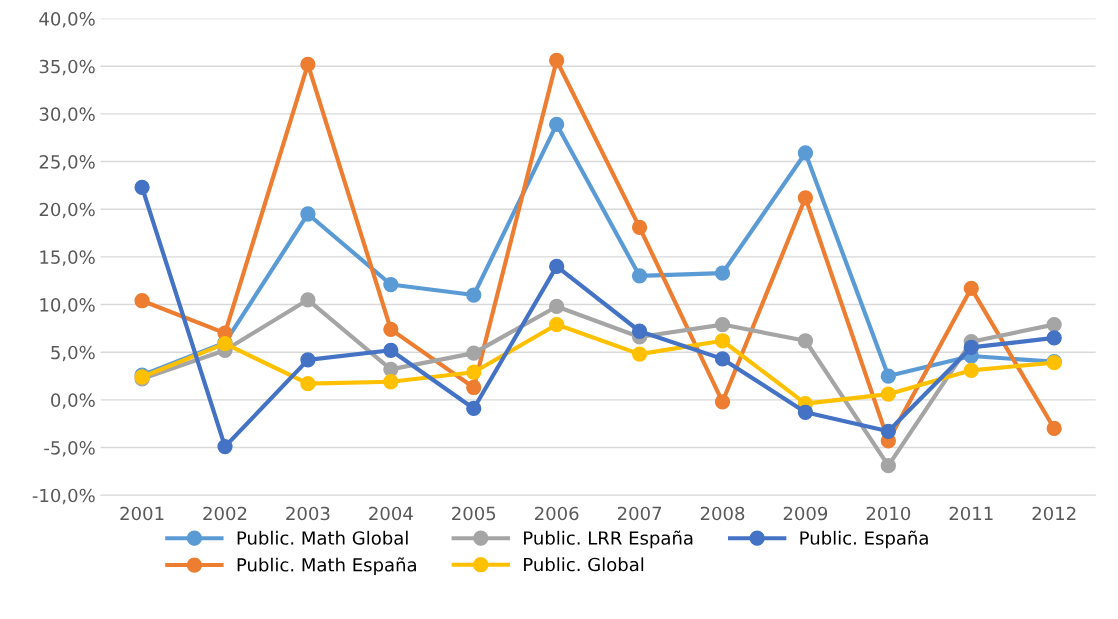 The height and width of the screenshot is (619, 1118). Describe the element at coordinates (73, 353) in the screenshot. I see `y-tick-label: 5,0%` at that location.